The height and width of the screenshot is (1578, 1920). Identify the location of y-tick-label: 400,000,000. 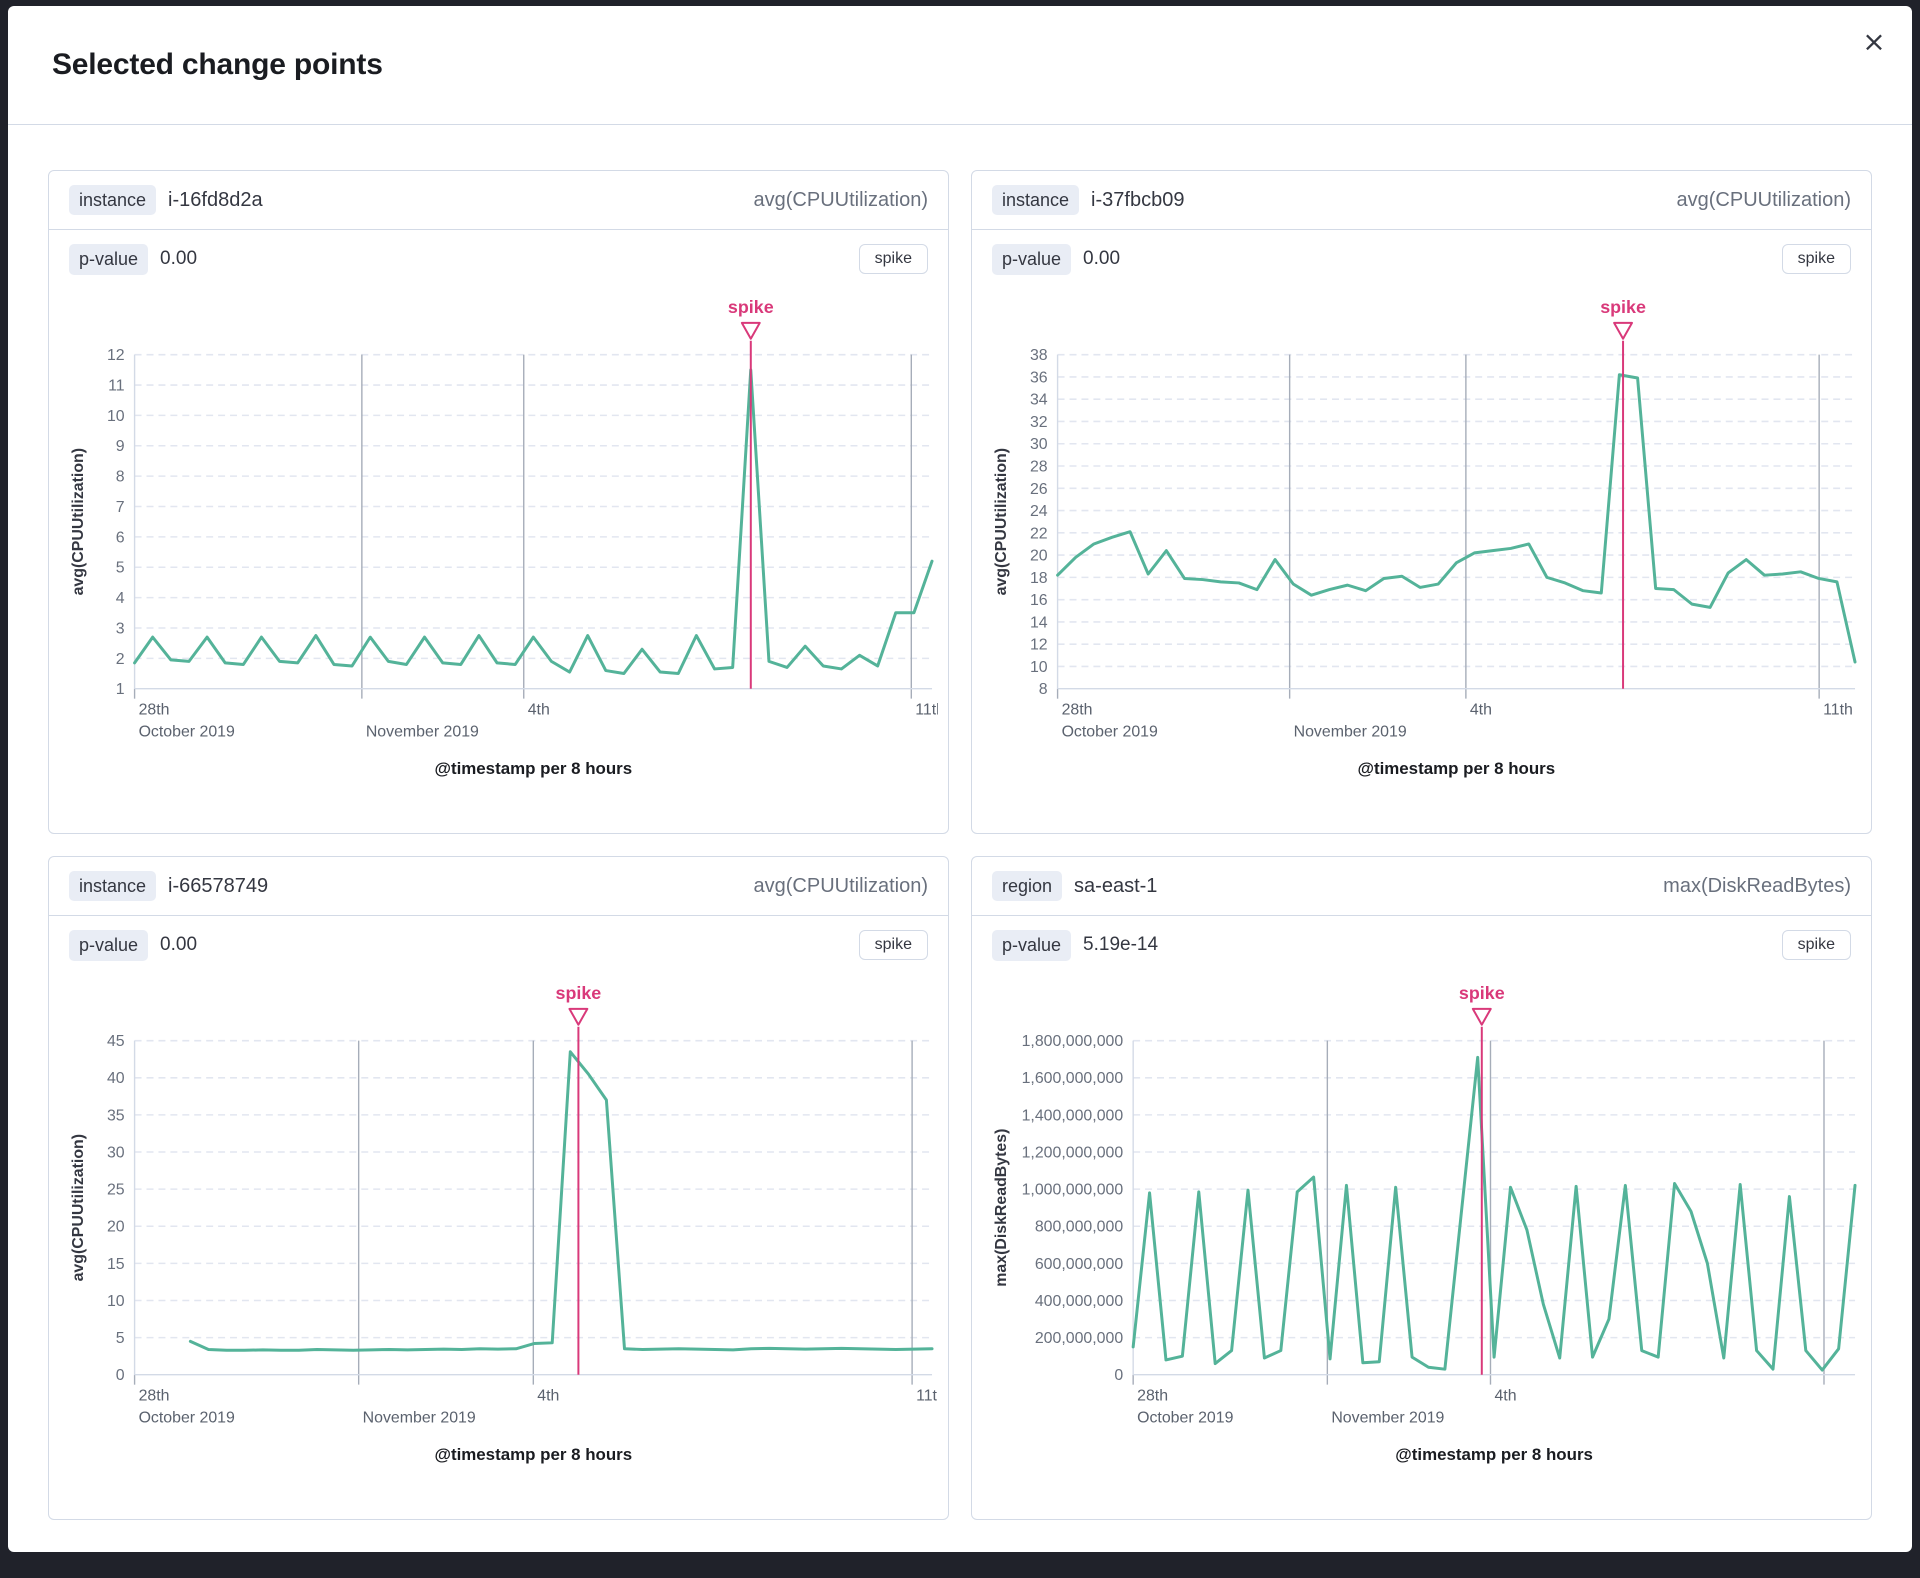
(1079, 1301).